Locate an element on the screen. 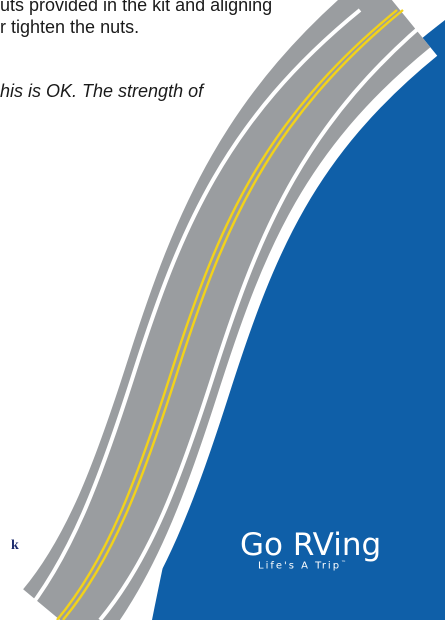  go-rving-logo: Go RVing Life's A Trip™ is located at coordinates (325, 549).